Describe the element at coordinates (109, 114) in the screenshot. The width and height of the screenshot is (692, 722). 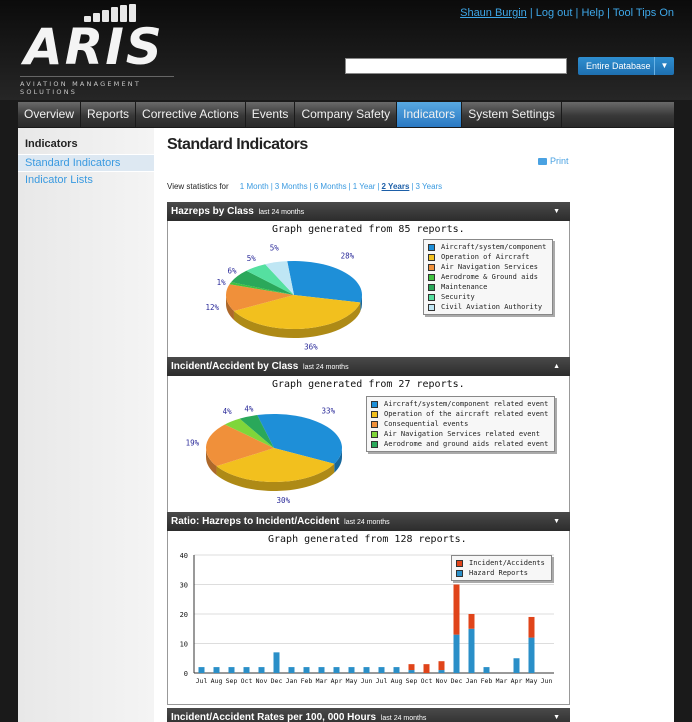
I see `tab-reports: Reports` at that location.